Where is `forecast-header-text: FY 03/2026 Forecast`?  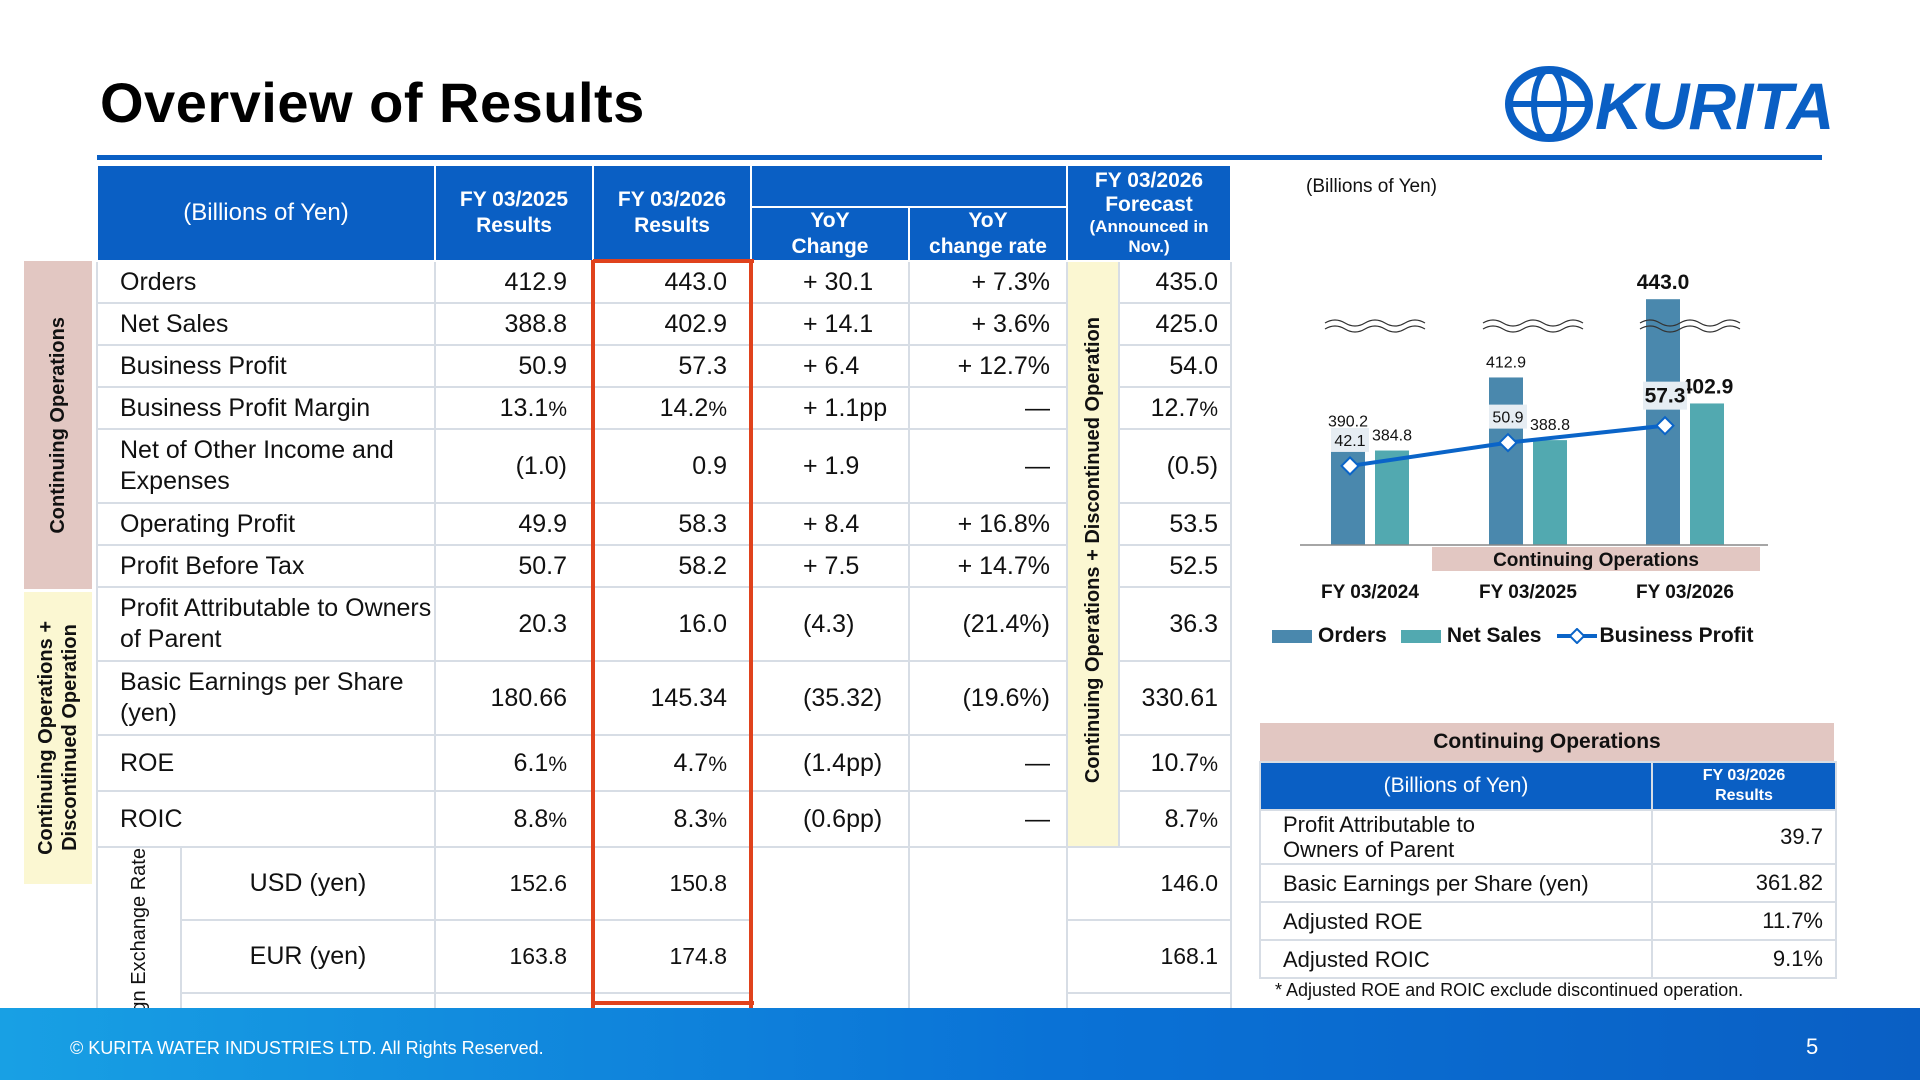
forecast-header-text: FY 03/2026 Forecast is located at coordinates (1149, 192).